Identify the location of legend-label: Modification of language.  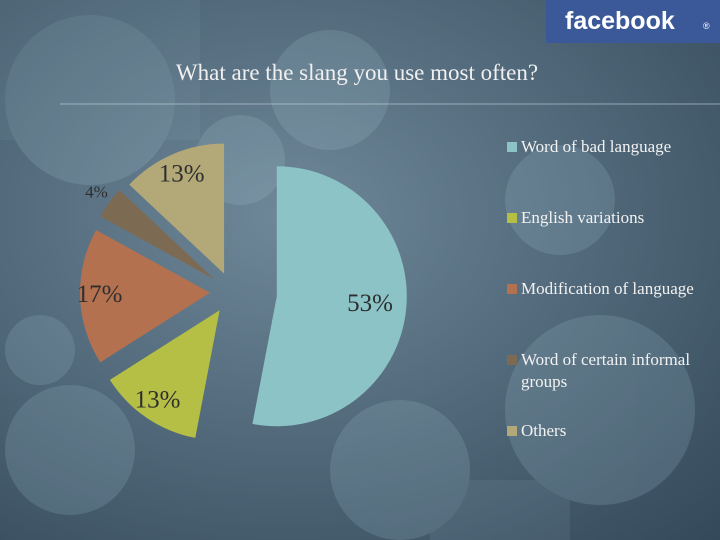
(607, 288).